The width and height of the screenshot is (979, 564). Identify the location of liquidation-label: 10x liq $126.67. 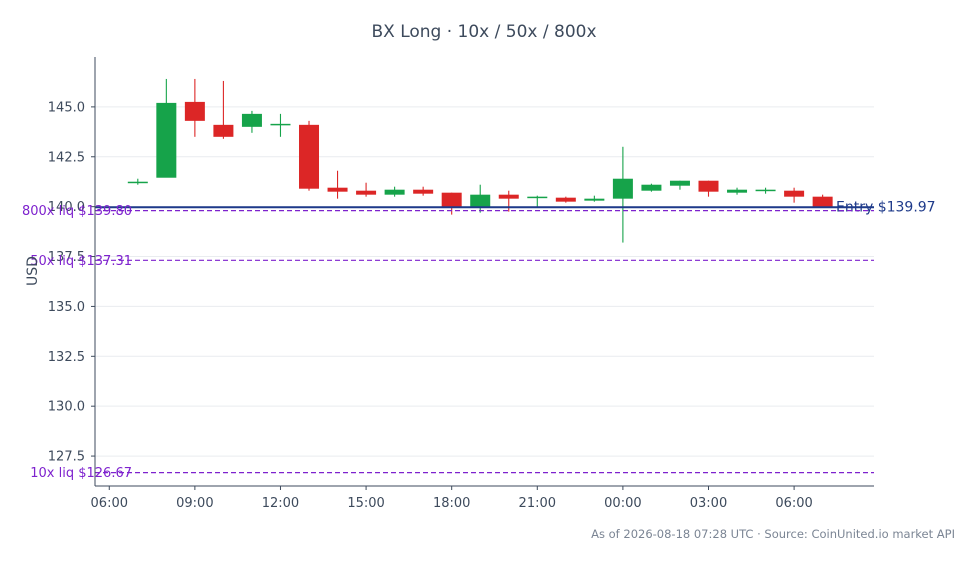
(81, 473).